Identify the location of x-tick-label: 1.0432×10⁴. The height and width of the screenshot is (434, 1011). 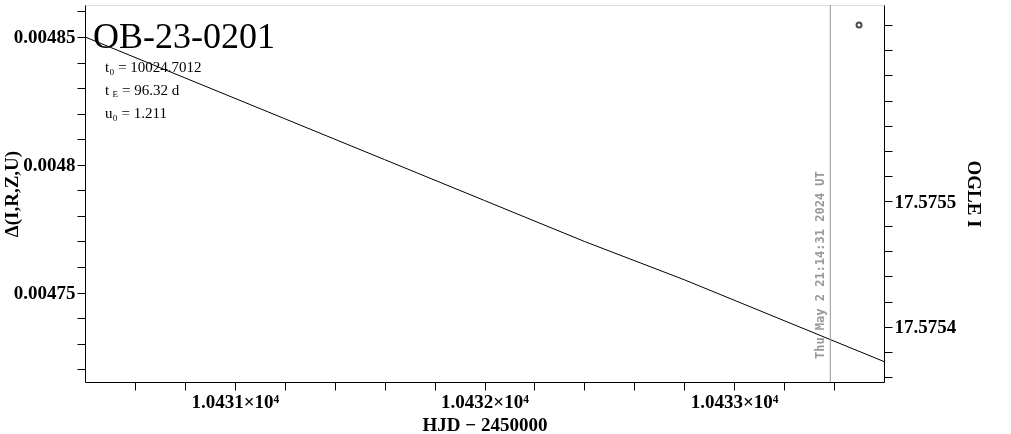
(485, 401).